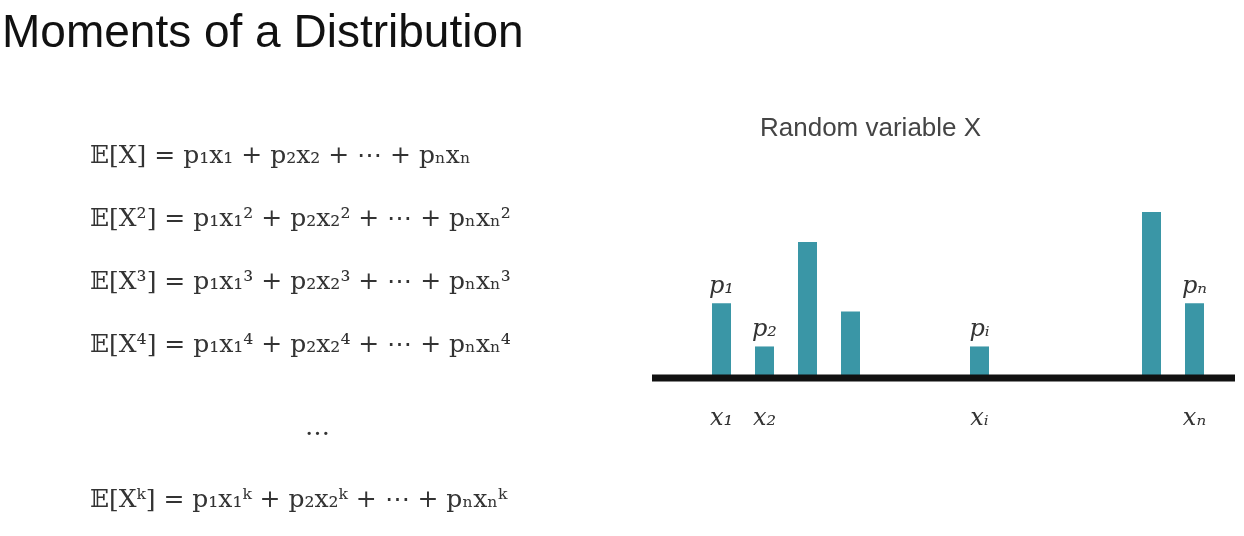  What do you see at coordinates (871, 127) in the screenshot?
I see `chart-subtitle: Random variable X` at bounding box center [871, 127].